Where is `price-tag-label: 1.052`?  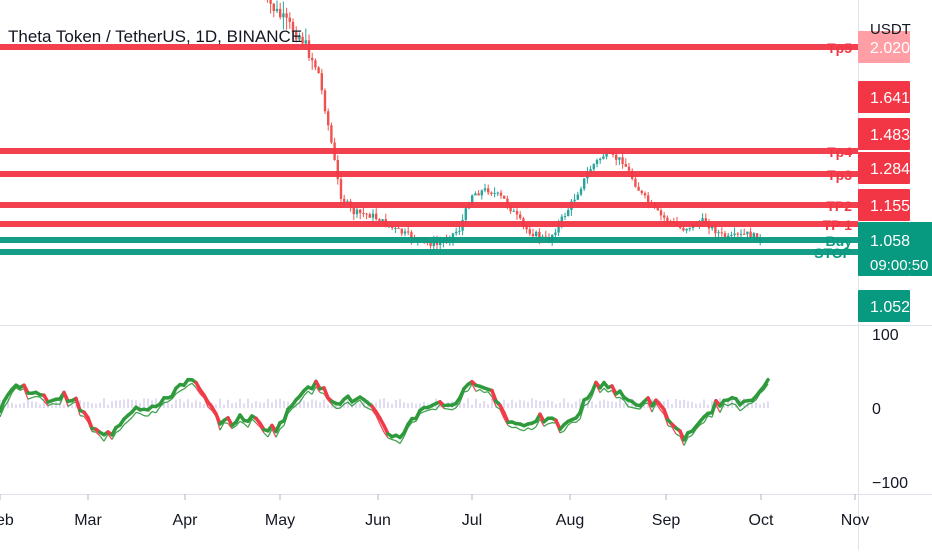 price-tag-label: 1.052 is located at coordinates (890, 307).